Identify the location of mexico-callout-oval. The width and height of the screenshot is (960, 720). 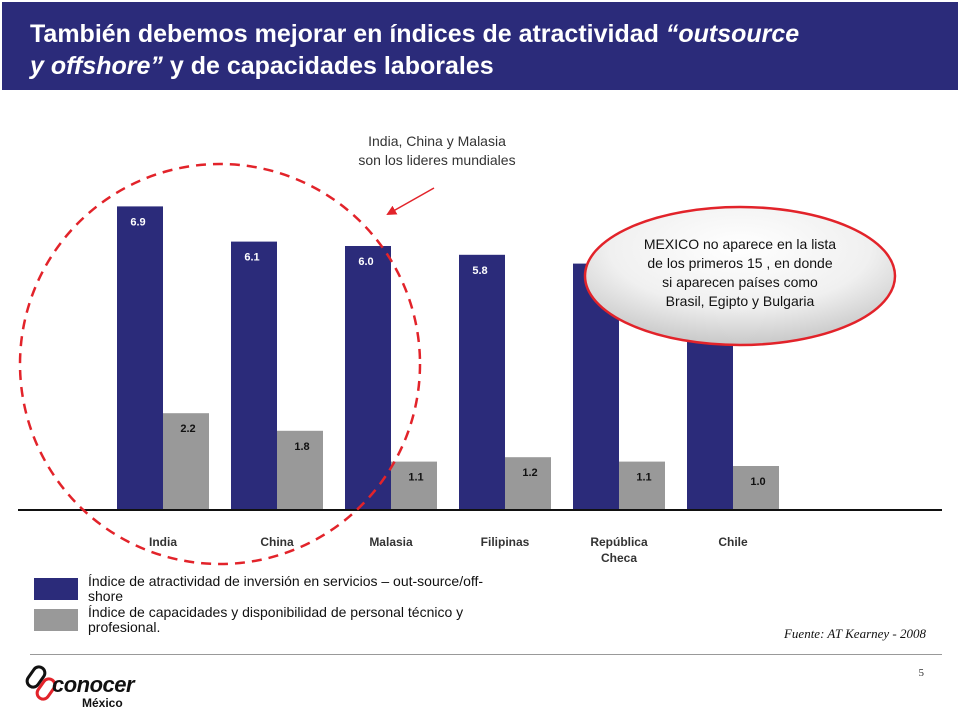
(740, 276).